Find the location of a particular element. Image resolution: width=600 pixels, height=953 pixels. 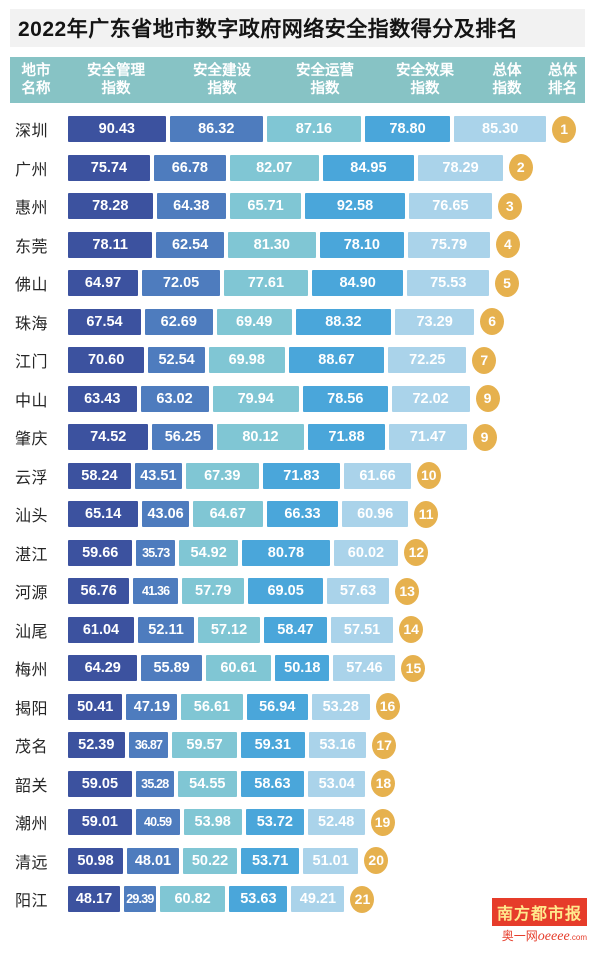

rank-badge: 21 is located at coordinates (362, 899).